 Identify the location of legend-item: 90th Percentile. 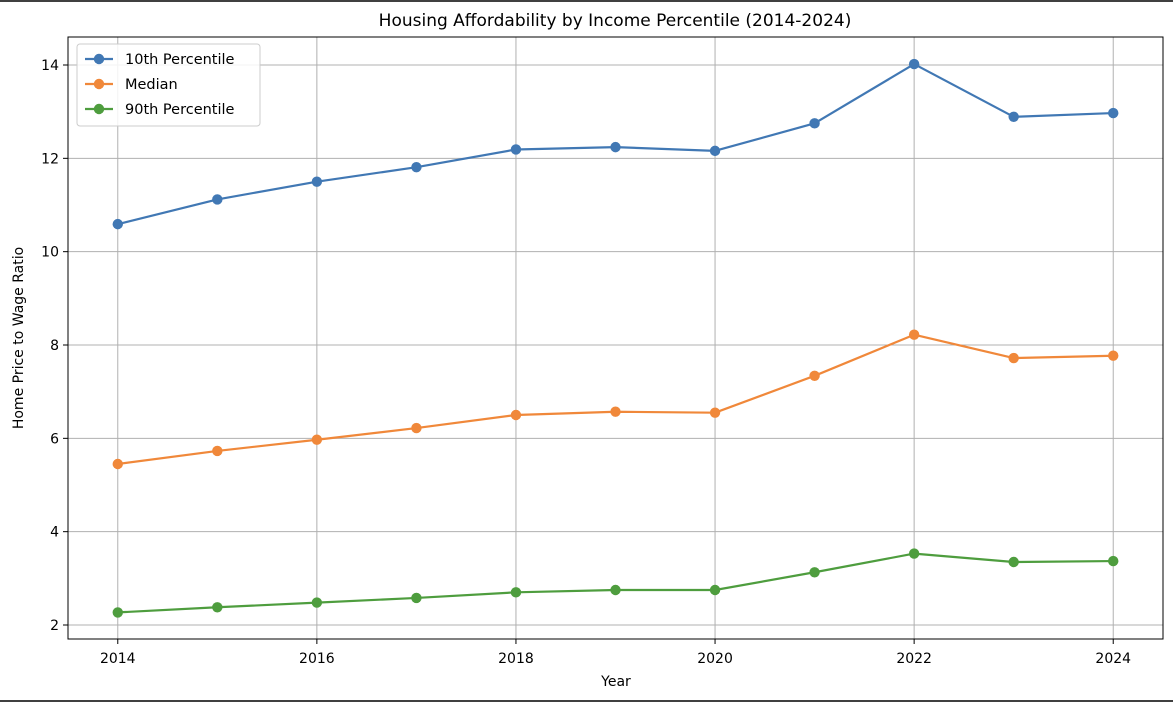
(160, 110).